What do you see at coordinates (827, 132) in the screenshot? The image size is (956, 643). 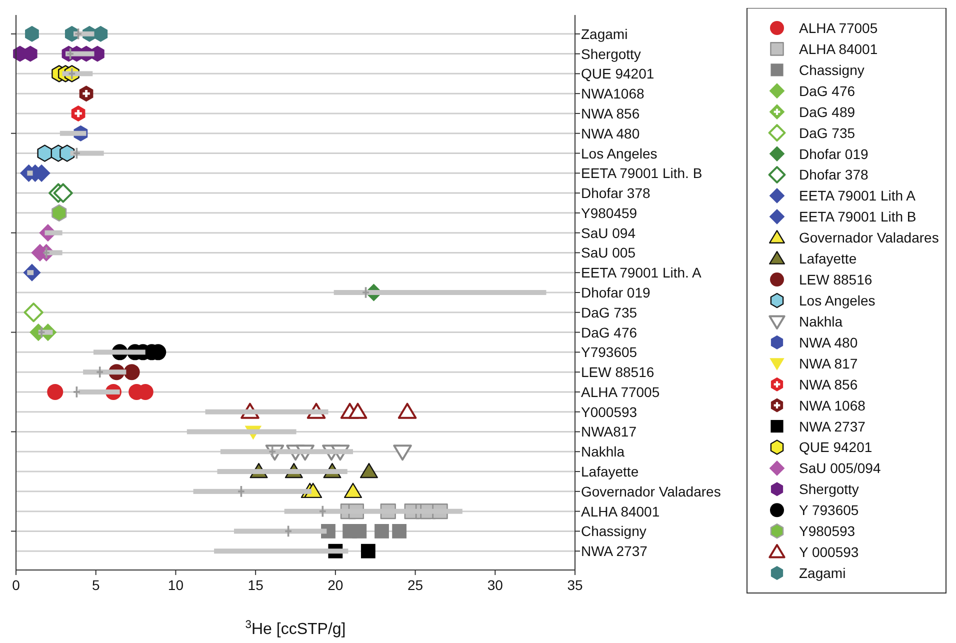 I see `legend-label: DaG 735` at bounding box center [827, 132].